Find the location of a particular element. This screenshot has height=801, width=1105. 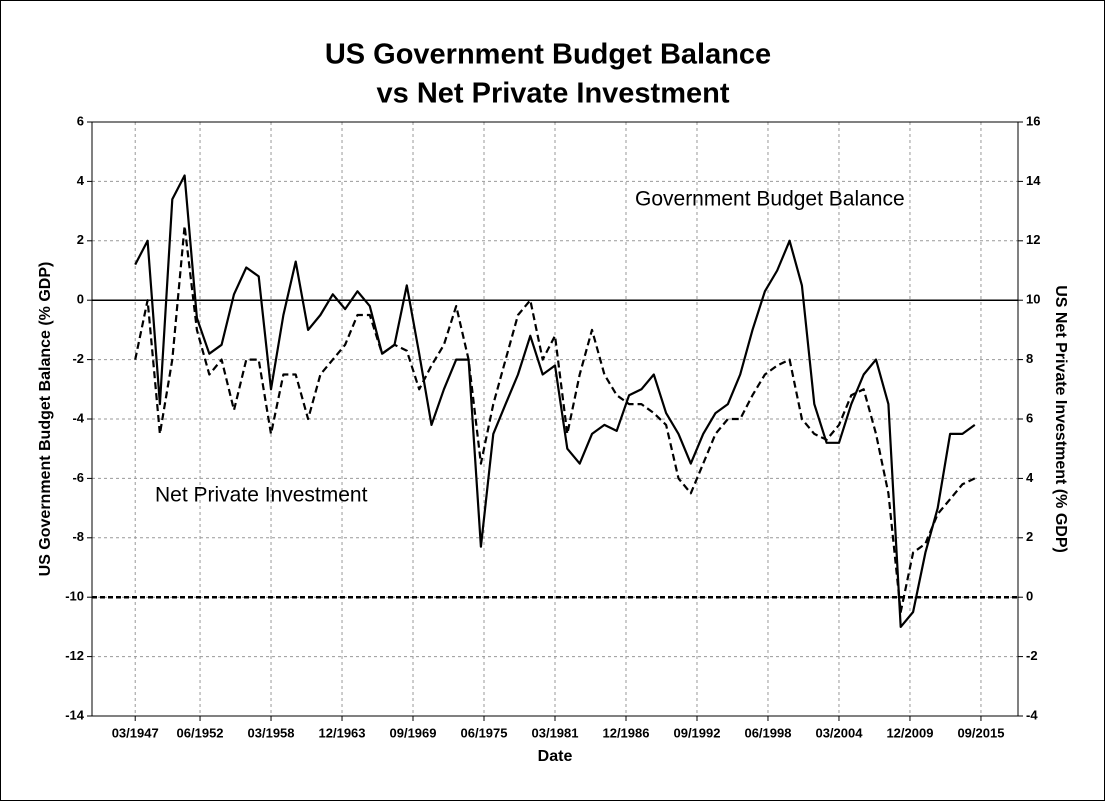

chart-title: US Government Budget Balance is located at coordinates (548, 55).